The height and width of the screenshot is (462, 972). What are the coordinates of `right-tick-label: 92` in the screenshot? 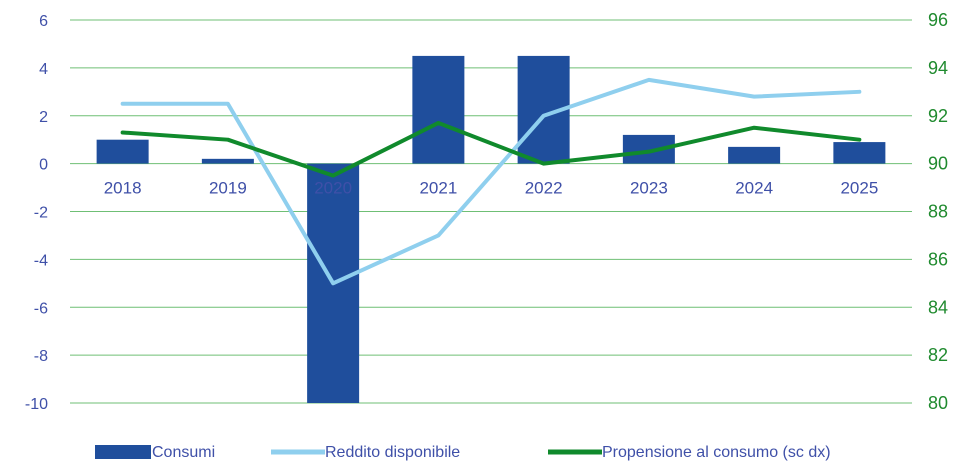 It's located at (938, 116).